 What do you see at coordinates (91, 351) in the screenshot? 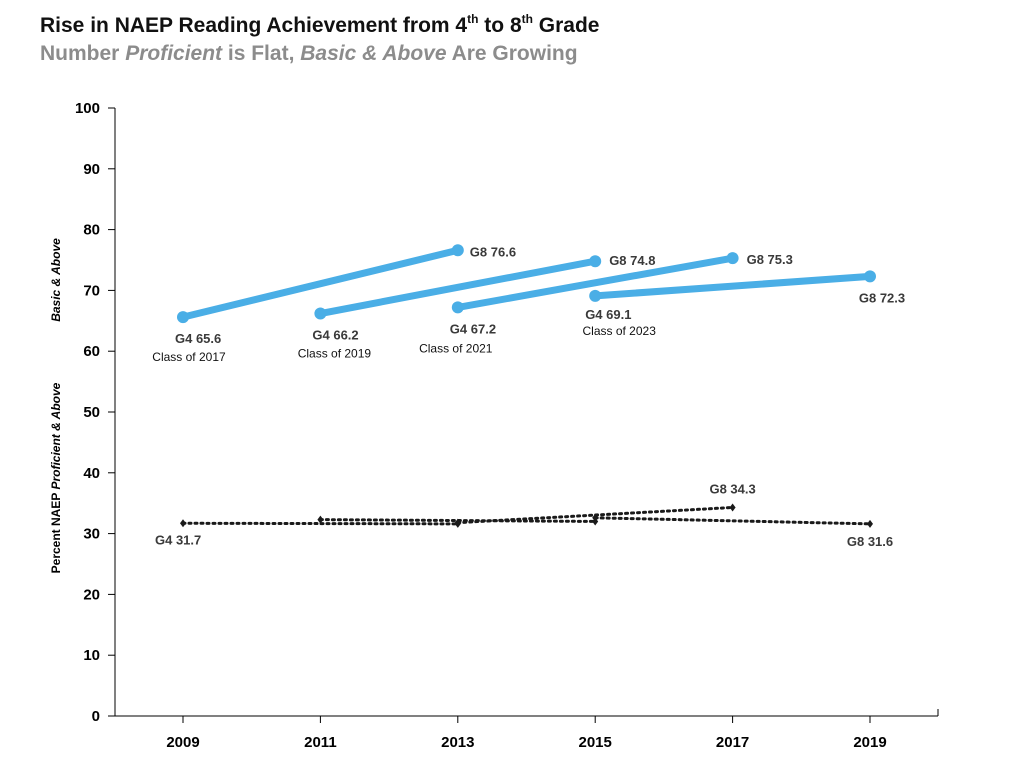
I see `y-tick-label: 60` at bounding box center [91, 351].